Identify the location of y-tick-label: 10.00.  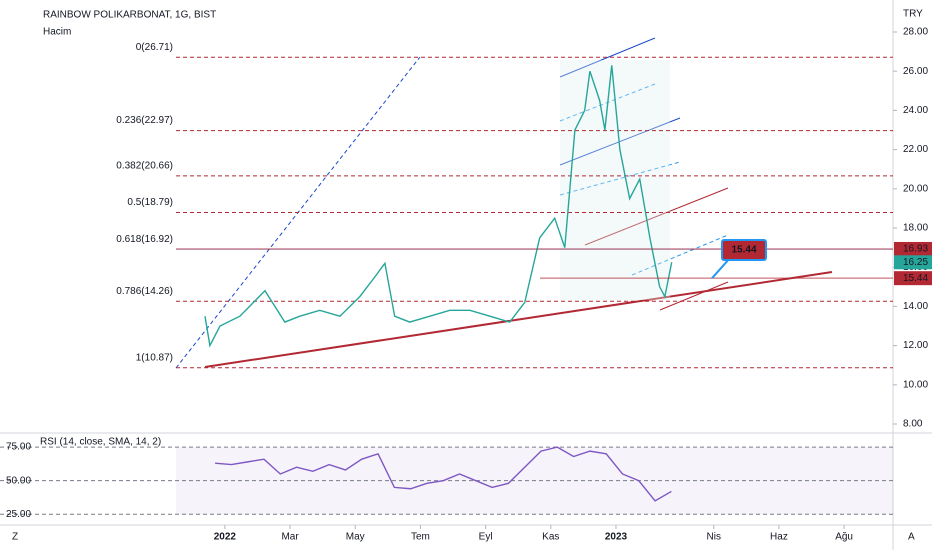
(915, 384).